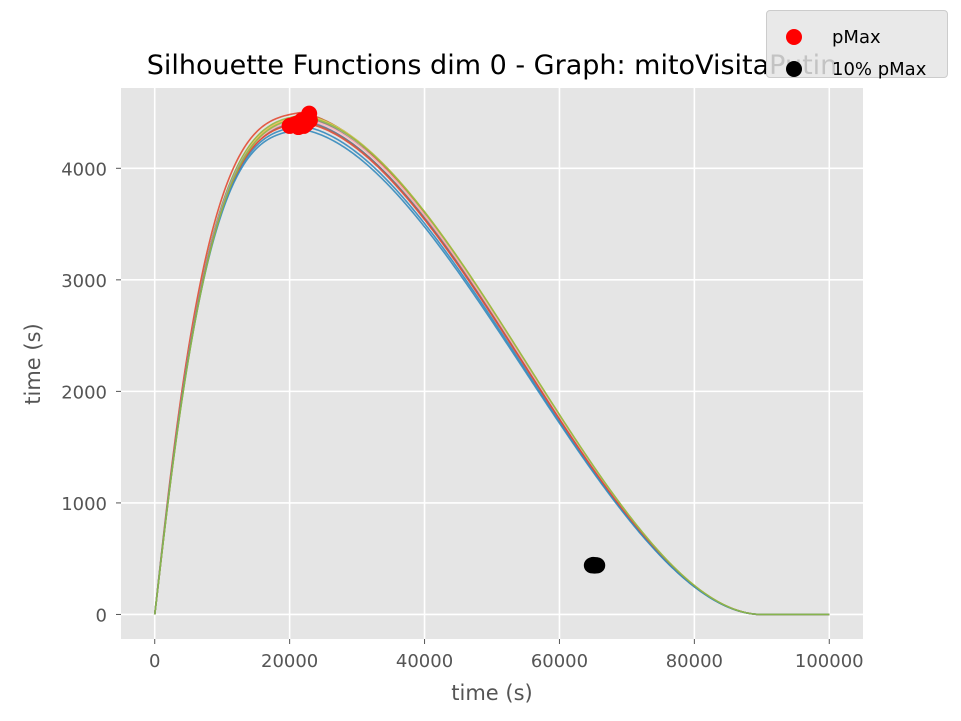 The width and height of the screenshot is (961, 721). I want to click on legend-label-pmax: pMax, so click(856, 37).